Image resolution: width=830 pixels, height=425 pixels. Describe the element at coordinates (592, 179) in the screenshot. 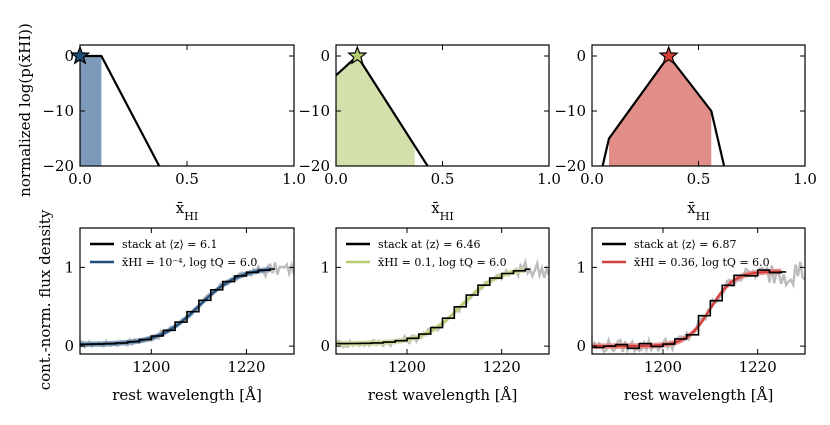

I see `top-panel-3-xtick-label: 0.0` at that location.